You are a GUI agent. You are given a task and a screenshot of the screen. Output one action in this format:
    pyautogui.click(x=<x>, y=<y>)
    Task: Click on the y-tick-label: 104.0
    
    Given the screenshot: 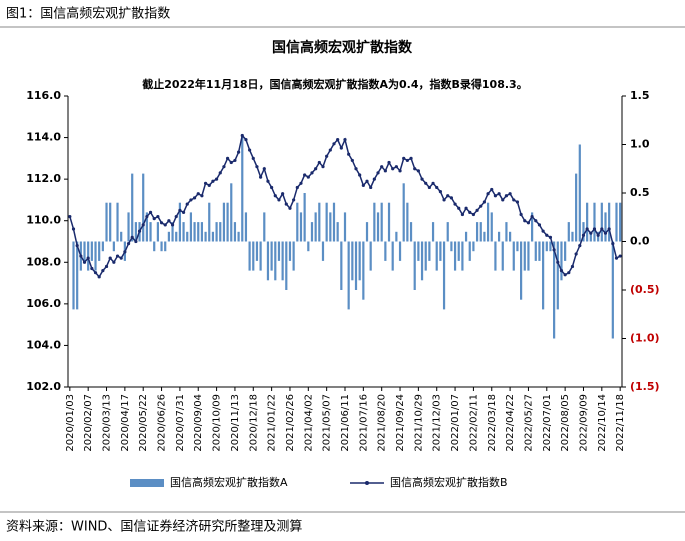 What is the action you would take?
    pyautogui.click(x=43, y=344)
    